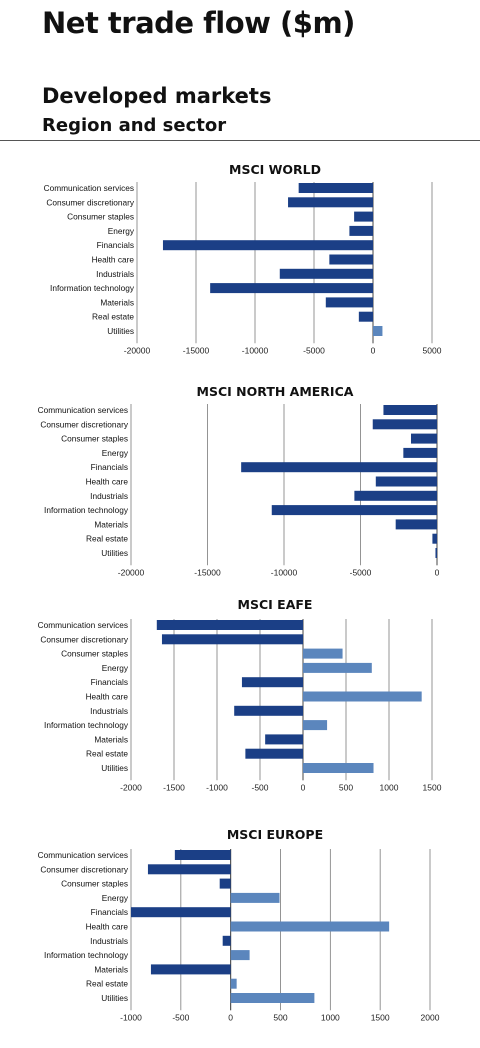 Image resolution: width=480 pixels, height=1048 pixels. Describe the element at coordinates (131, 787) in the screenshot. I see `x-tick-label: -2000` at that location.